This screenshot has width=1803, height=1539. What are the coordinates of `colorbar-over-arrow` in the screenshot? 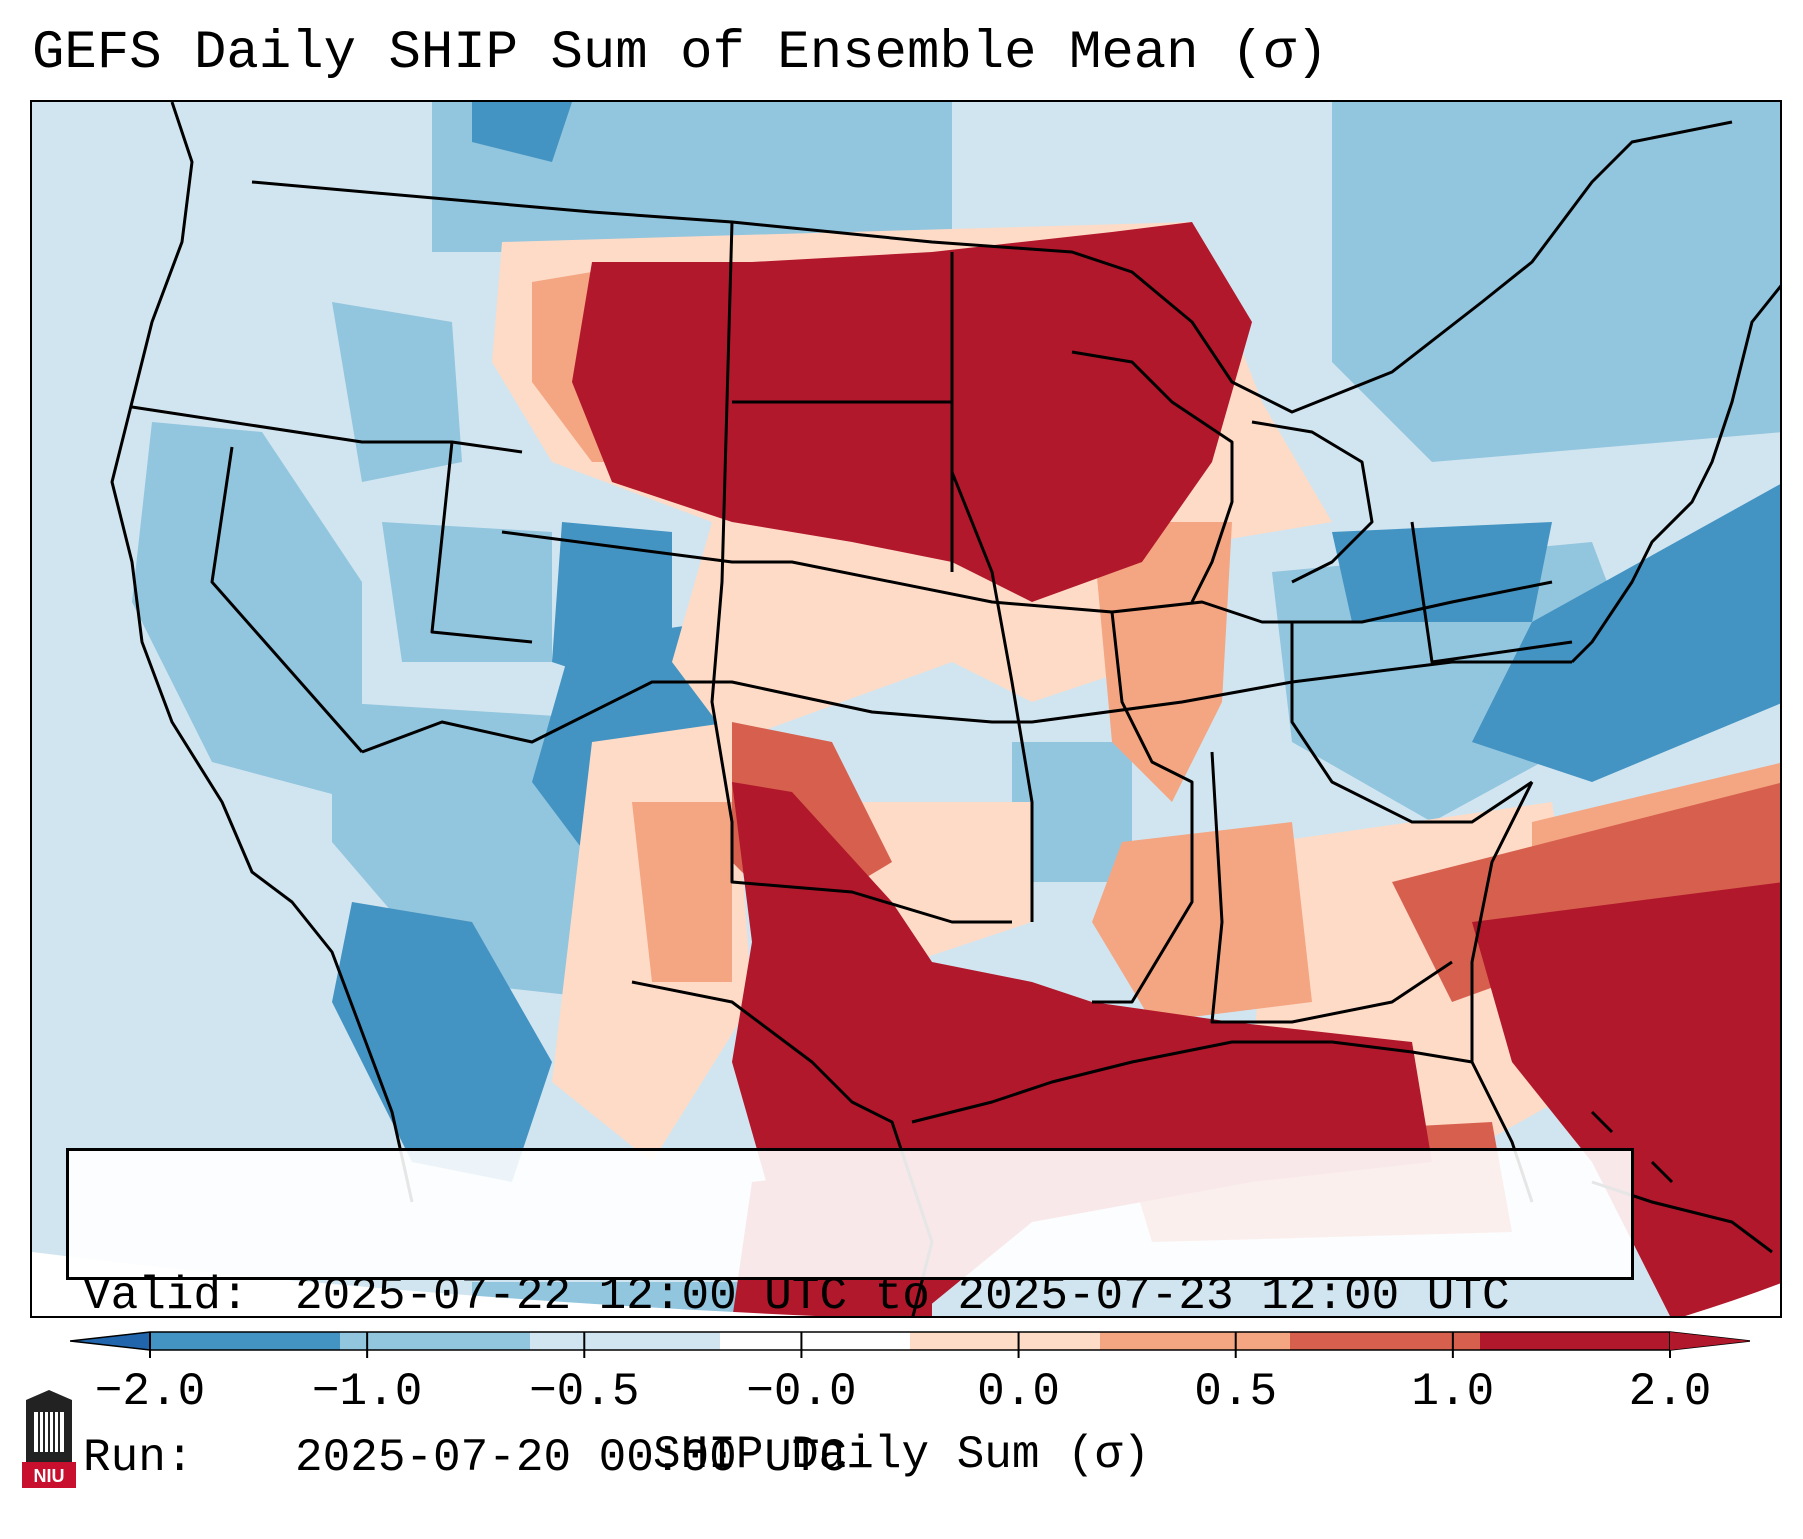 It's located at (1710, 1341).